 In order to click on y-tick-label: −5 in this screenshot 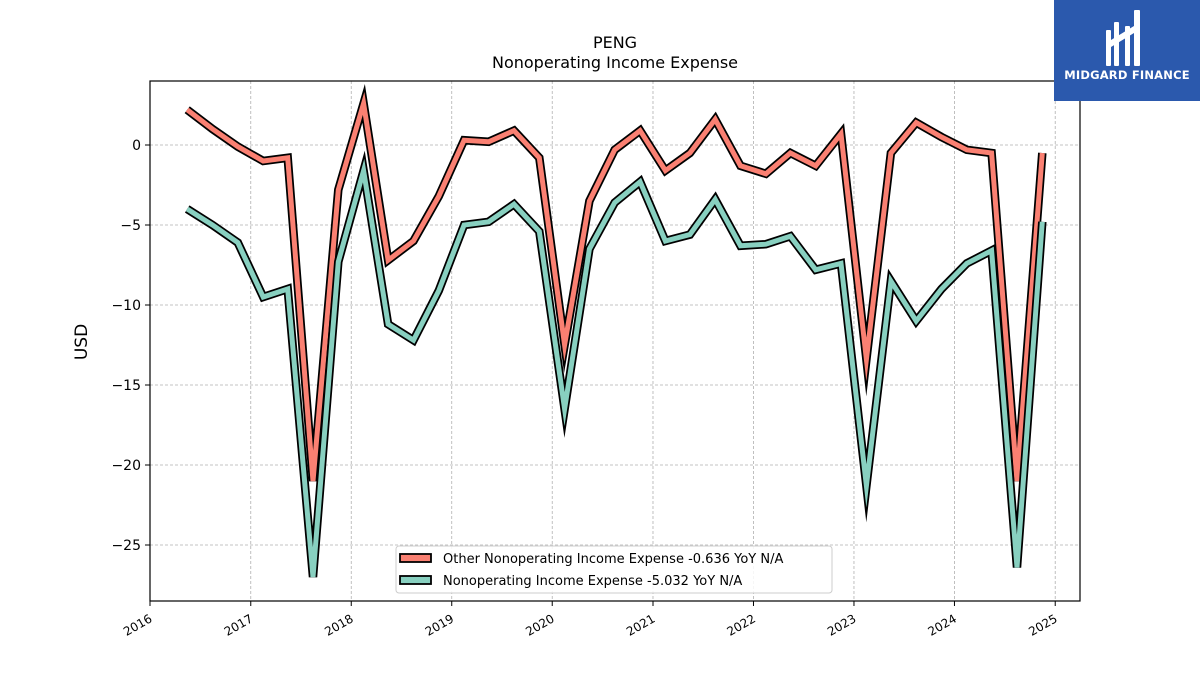, I will do `click(130, 226)`.